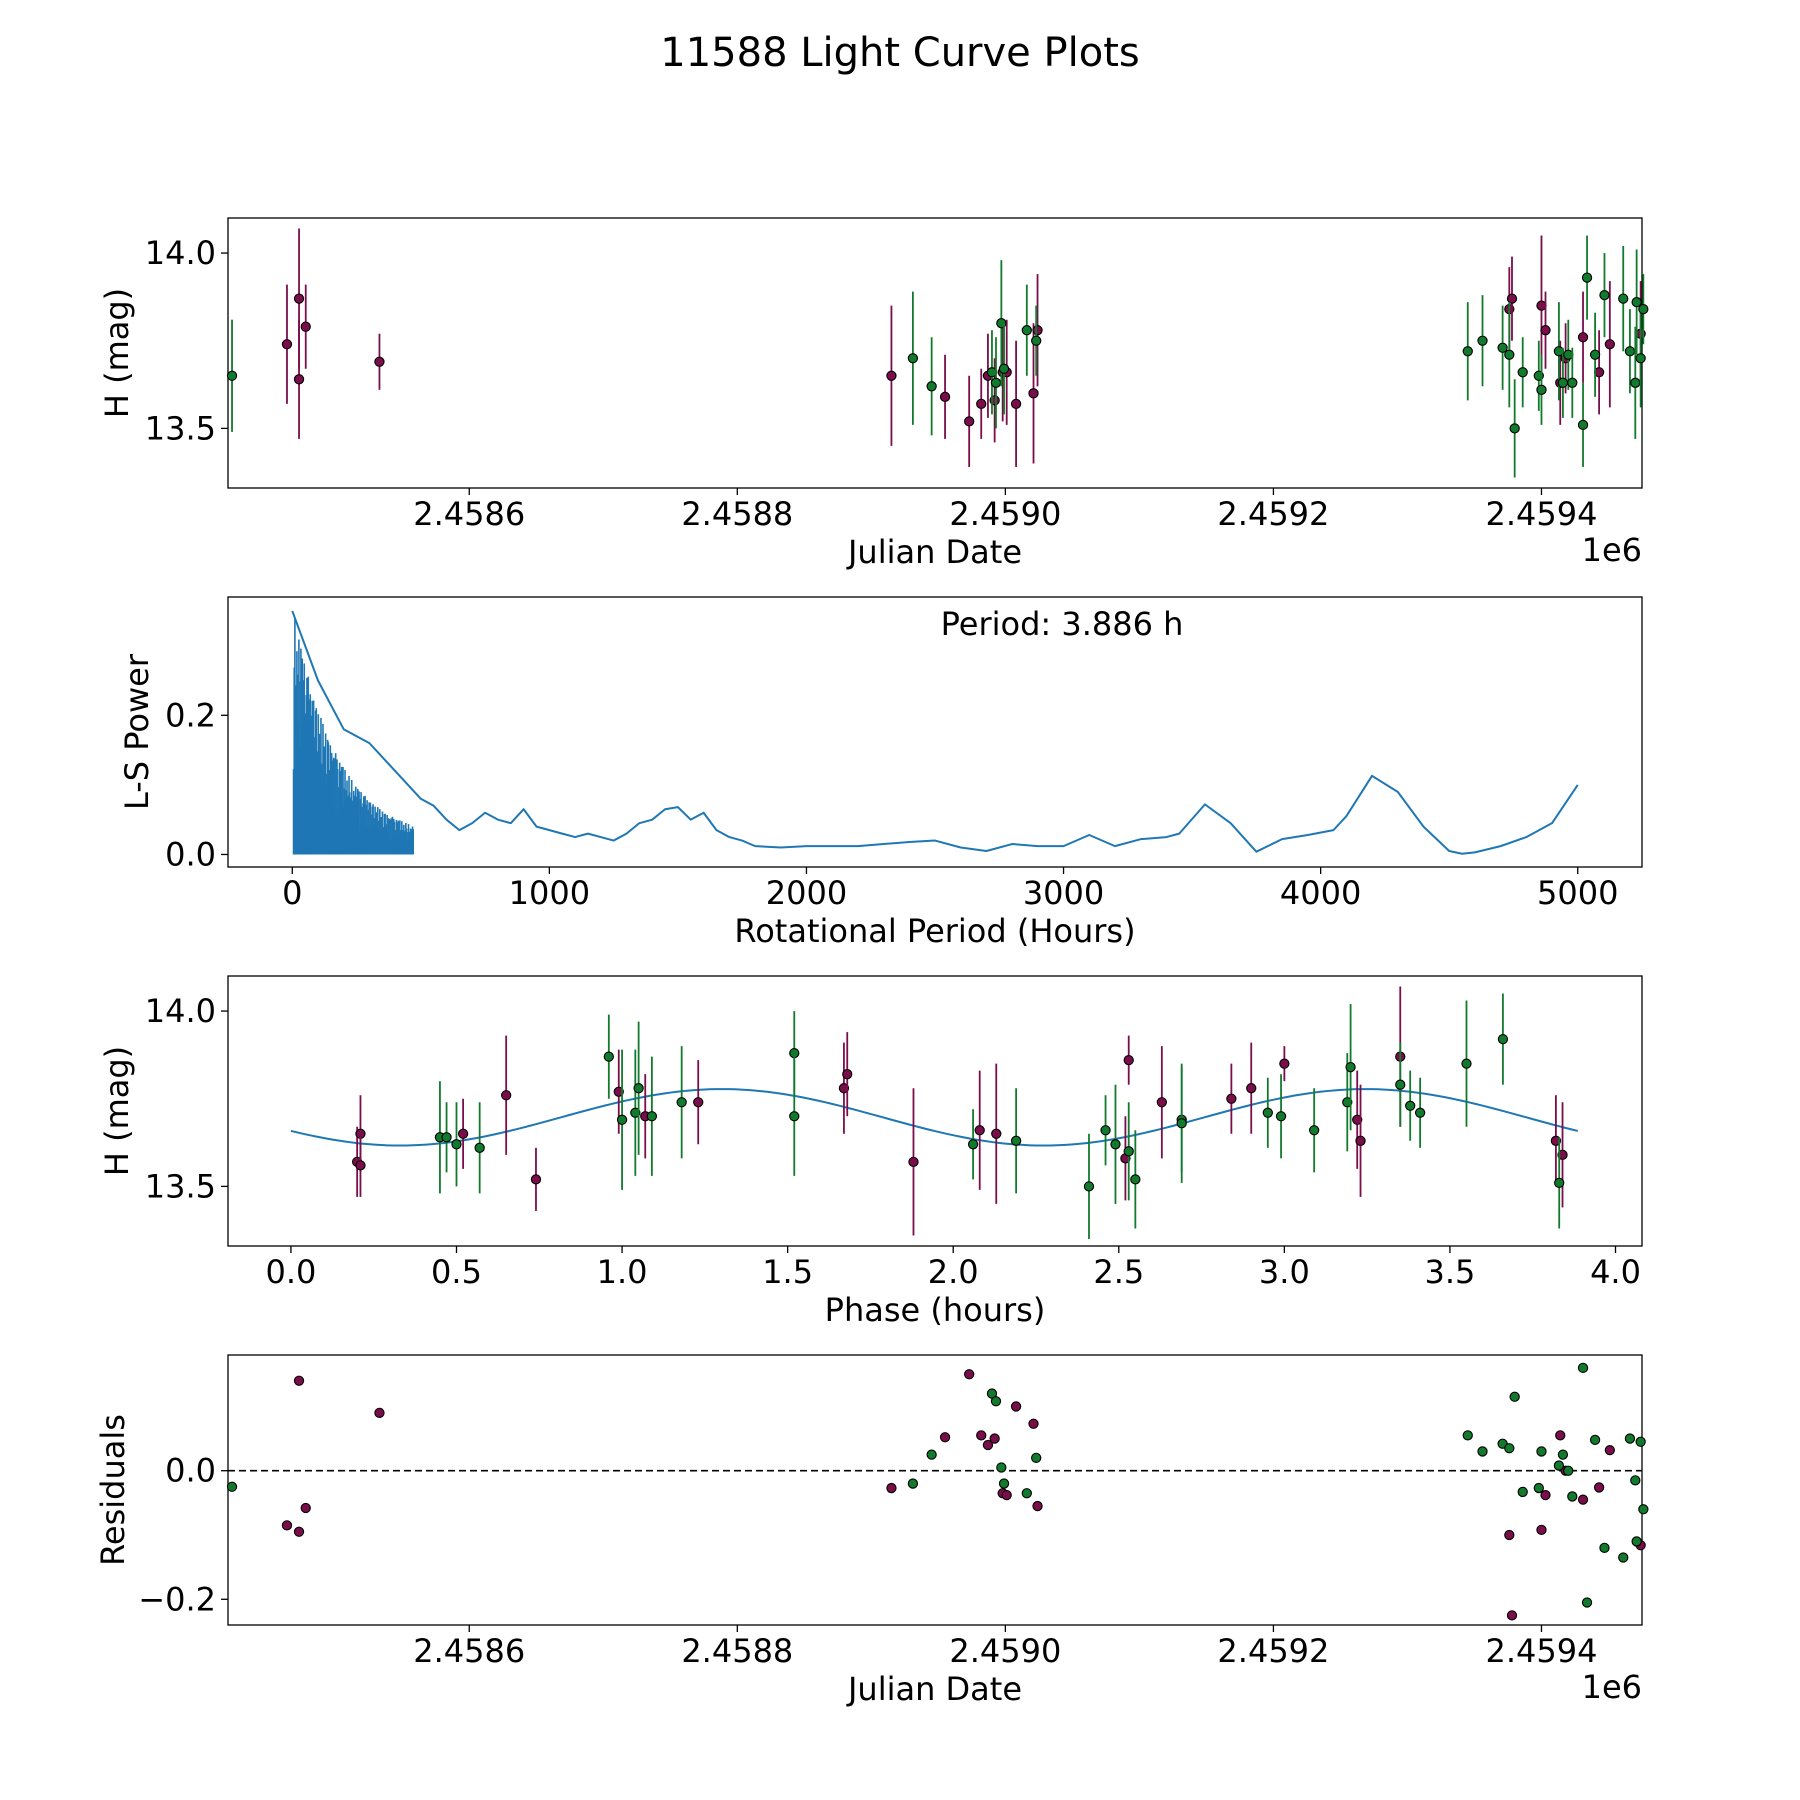  I want to click on phase-fold-model-curve, so click(934, 1117).